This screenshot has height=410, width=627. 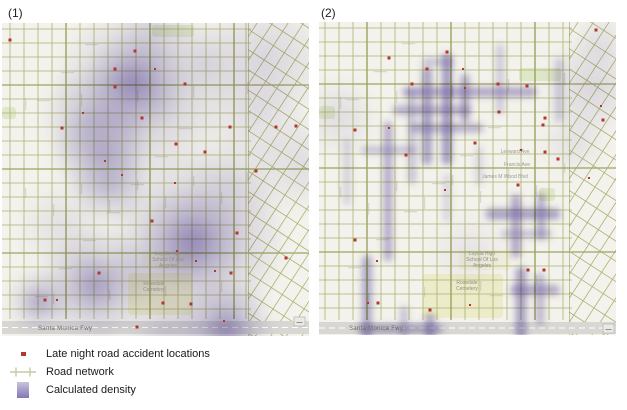 What do you see at coordinates (328, 13) in the screenshot?
I see `panel-2-label: (2)` at bounding box center [328, 13].